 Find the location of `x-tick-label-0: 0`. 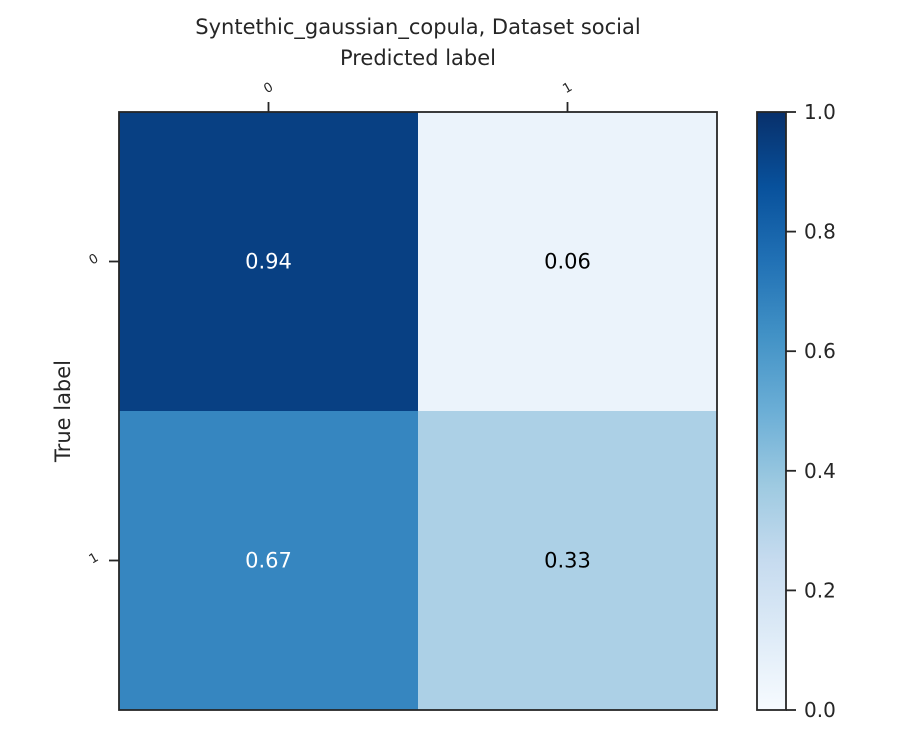

x-tick-label-0: 0 is located at coordinates (268, 88).